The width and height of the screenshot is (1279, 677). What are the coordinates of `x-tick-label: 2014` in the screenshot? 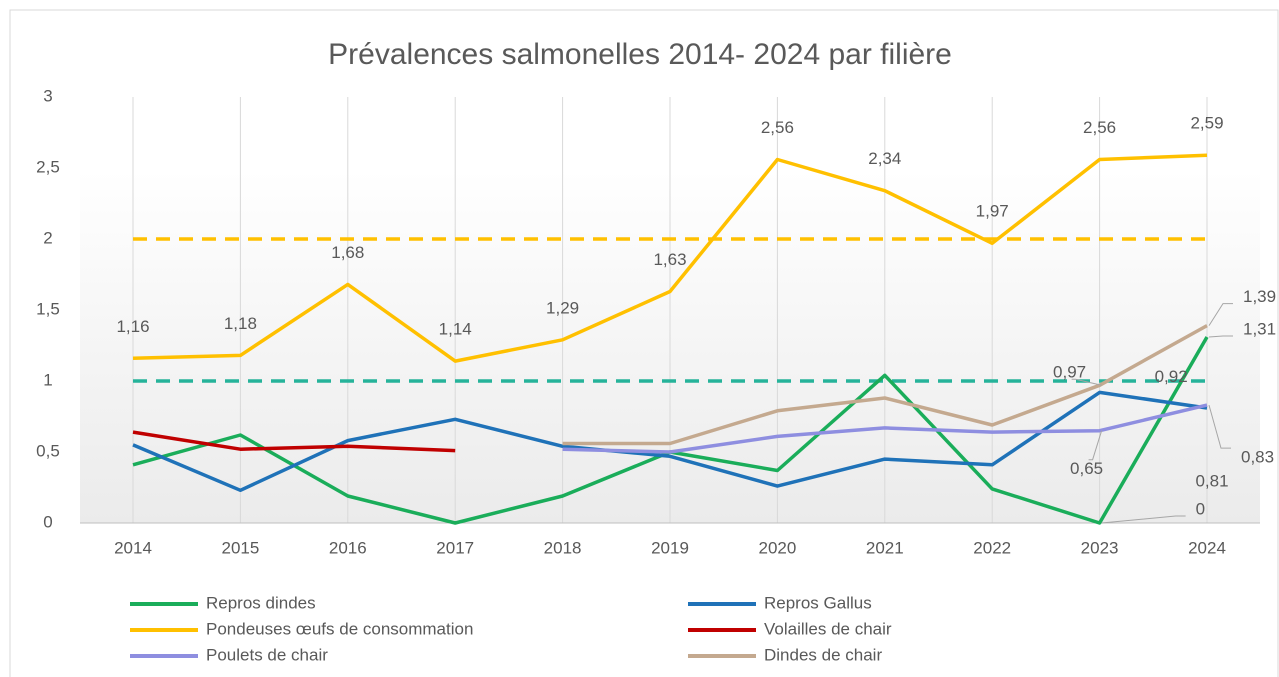 It's located at (133, 547).